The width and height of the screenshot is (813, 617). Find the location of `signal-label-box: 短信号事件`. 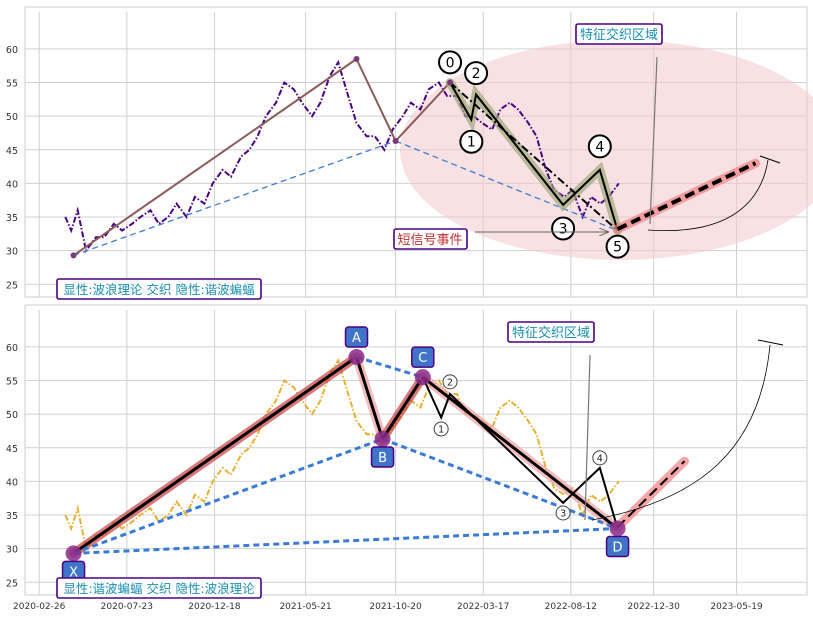

signal-label-box: 短信号事件 is located at coordinates (430, 239).